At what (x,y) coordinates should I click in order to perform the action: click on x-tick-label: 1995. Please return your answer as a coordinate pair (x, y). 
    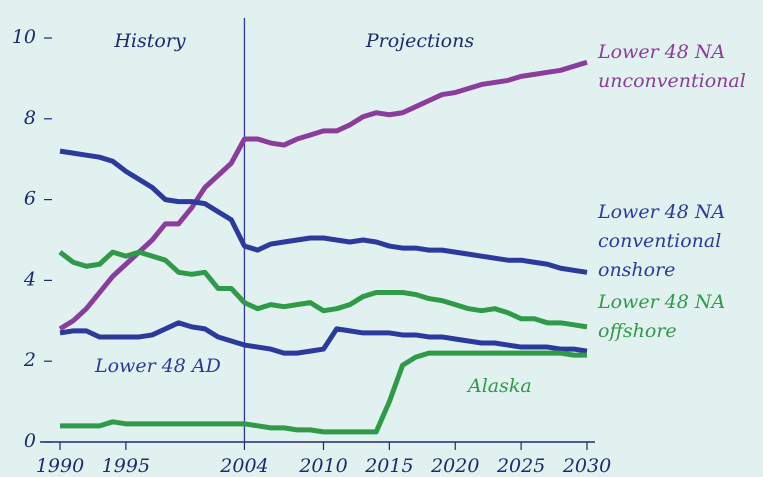
    Looking at the image, I should click on (126, 466).